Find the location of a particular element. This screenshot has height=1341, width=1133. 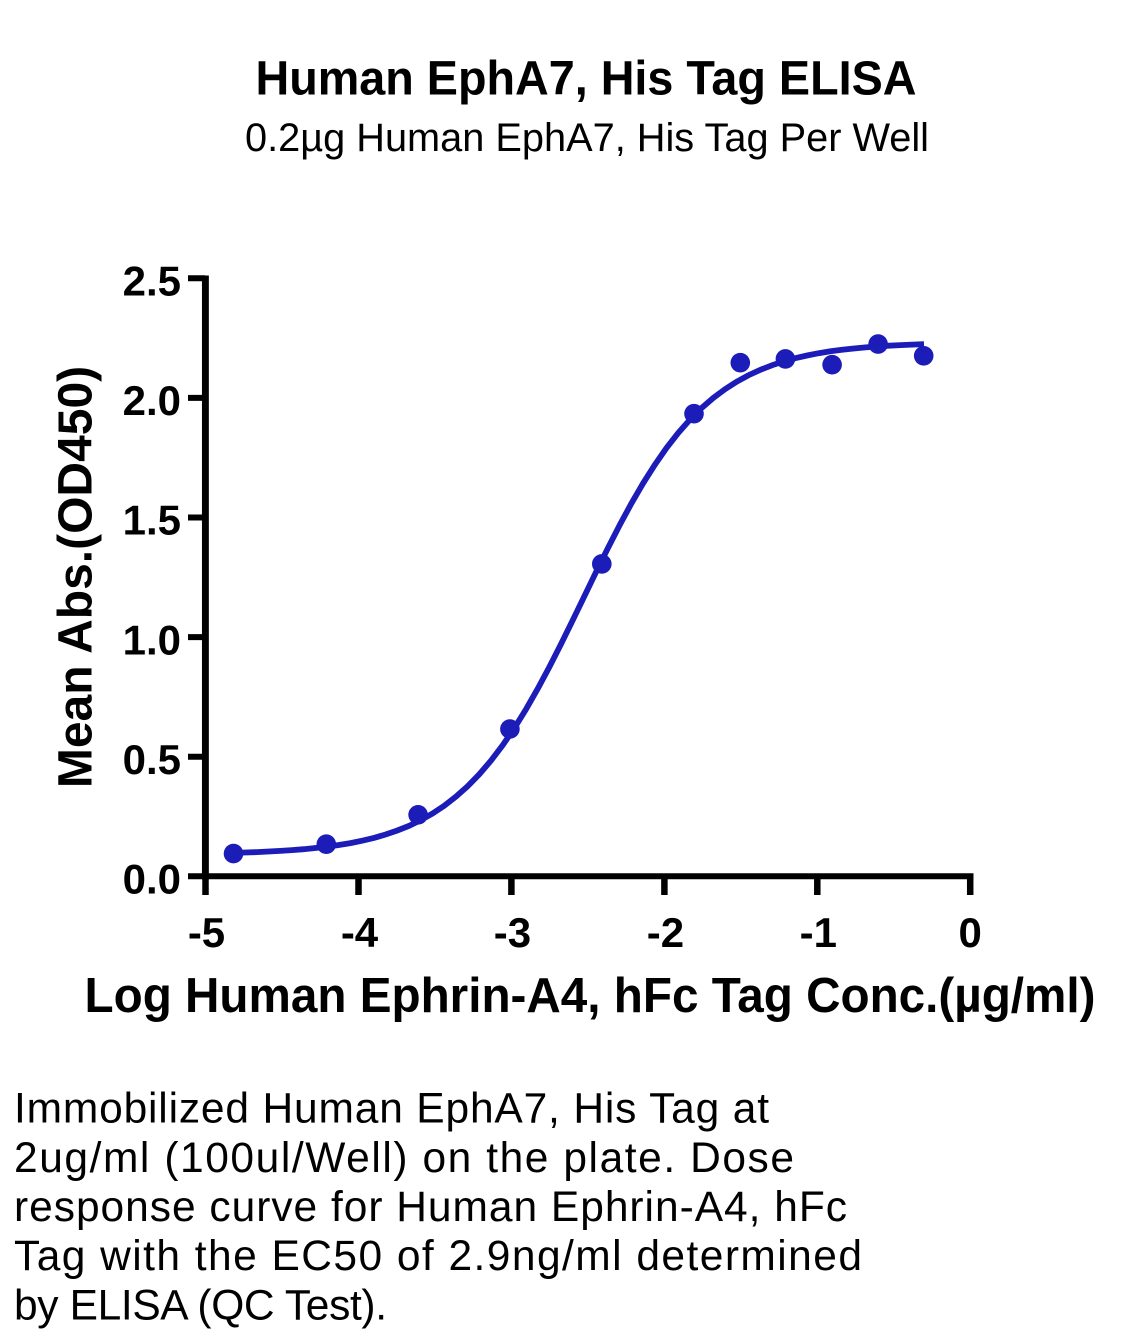

svg-text: Human EphA7, His Tag ELISA is located at coordinates (586, 79).